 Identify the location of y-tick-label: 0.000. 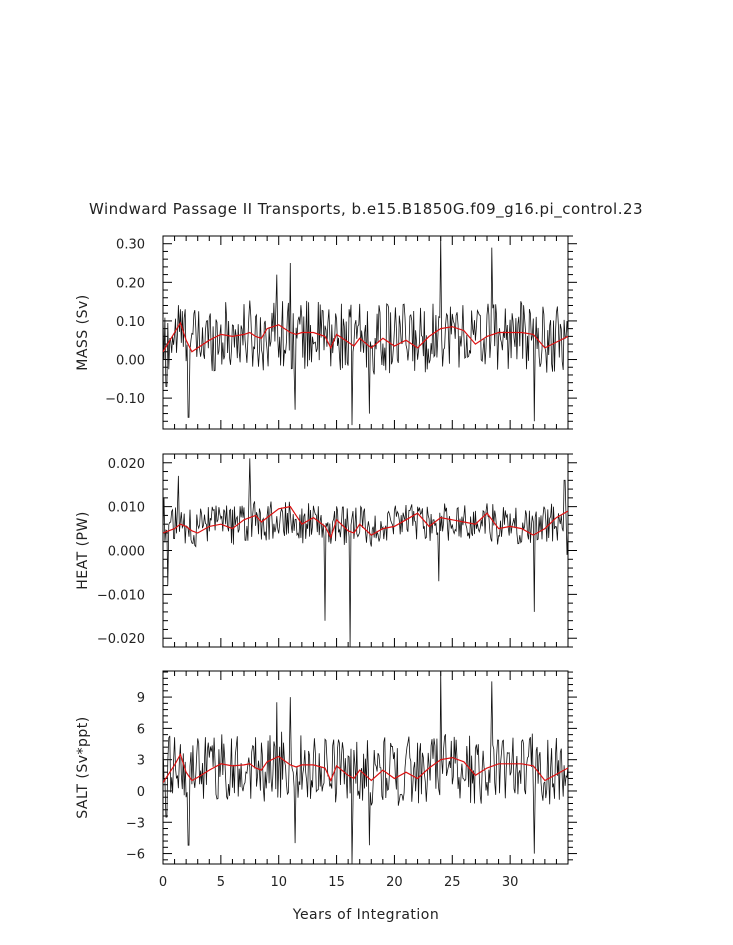
(126, 552).